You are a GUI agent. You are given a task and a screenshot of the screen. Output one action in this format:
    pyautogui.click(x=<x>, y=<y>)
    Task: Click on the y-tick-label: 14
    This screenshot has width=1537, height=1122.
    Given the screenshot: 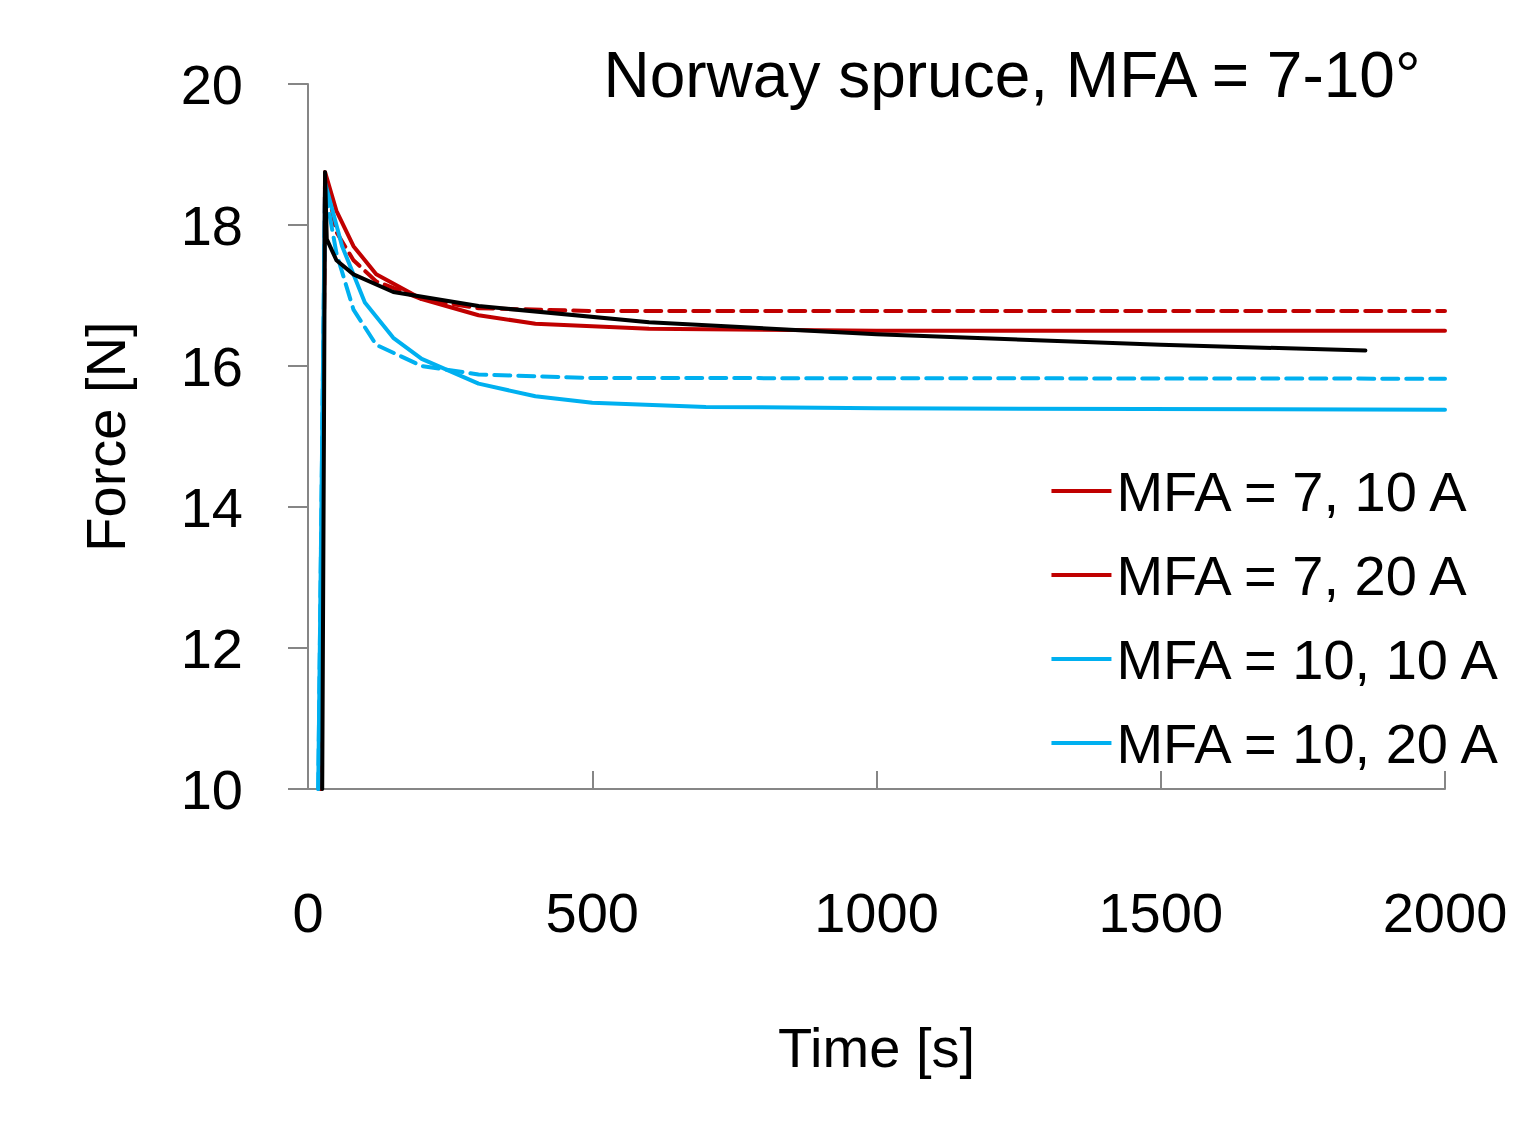 What is the action you would take?
    pyautogui.click(x=211, y=507)
    